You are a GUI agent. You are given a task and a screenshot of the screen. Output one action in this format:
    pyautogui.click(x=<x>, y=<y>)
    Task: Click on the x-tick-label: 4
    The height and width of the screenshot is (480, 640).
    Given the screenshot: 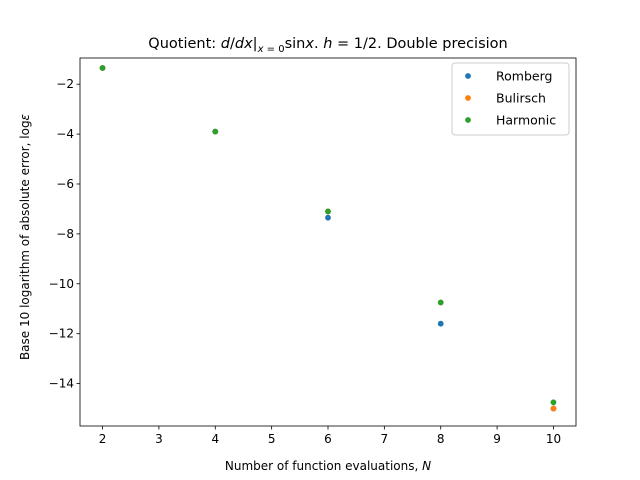 What is the action you would take?
    pyautogui.click(x=215, y=439)
    